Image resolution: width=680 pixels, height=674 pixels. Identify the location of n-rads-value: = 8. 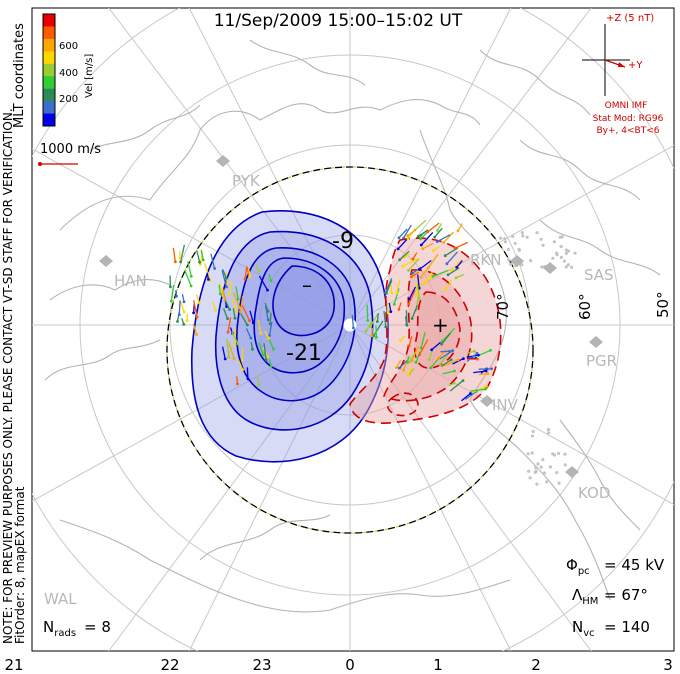
(97, 627).